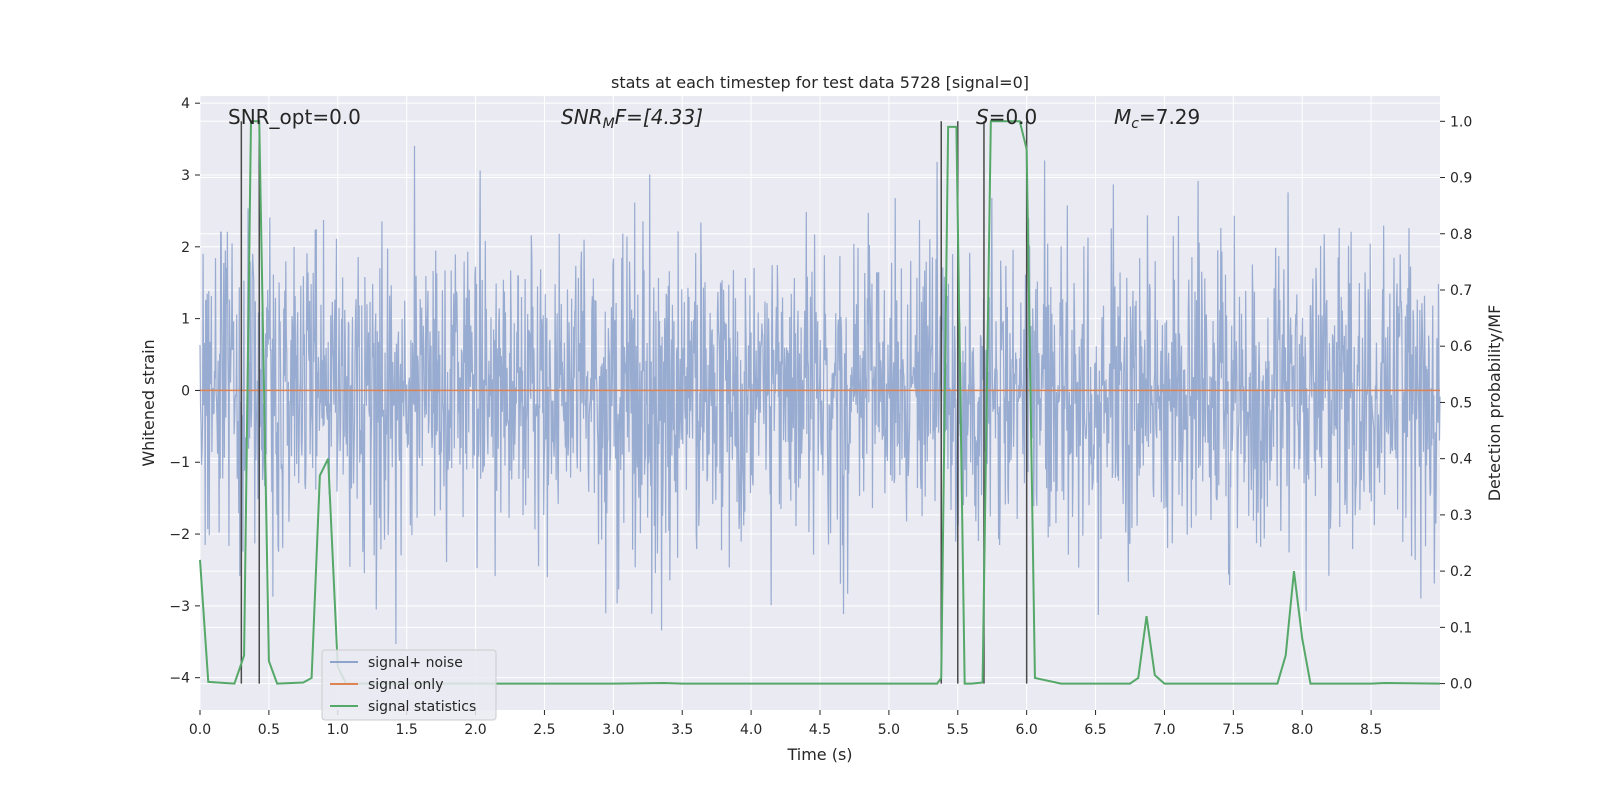  I want to click on annotation-snr-opt: SNR_opt=0.0, so click(294, 117).